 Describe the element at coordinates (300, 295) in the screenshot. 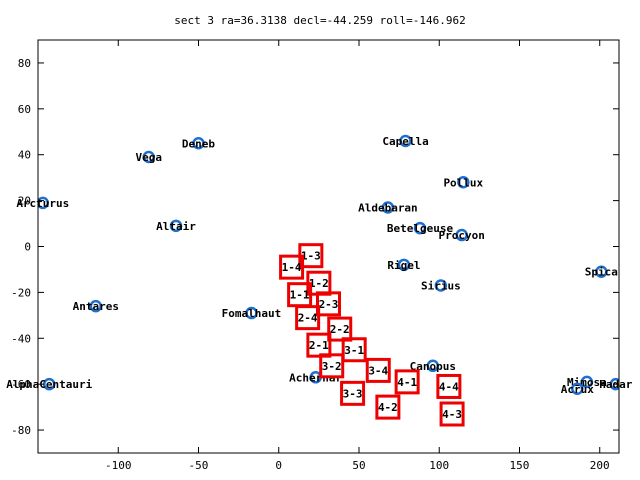

I see `sector-label: 1-1` at that location.